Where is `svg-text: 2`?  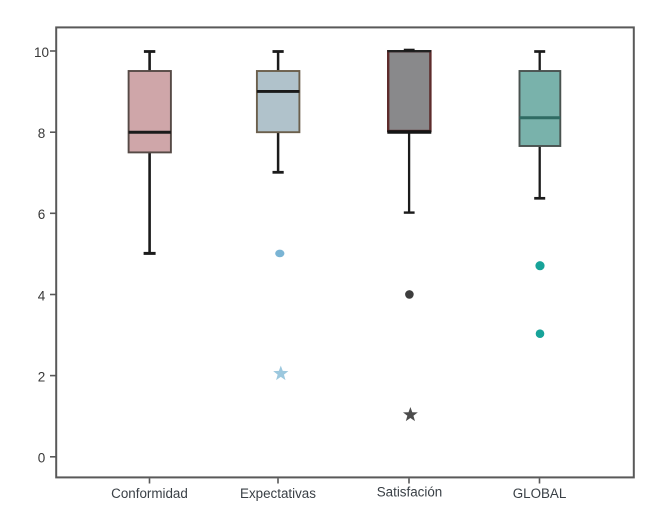
svg-text: 2 is located at coordinates (42, 376).